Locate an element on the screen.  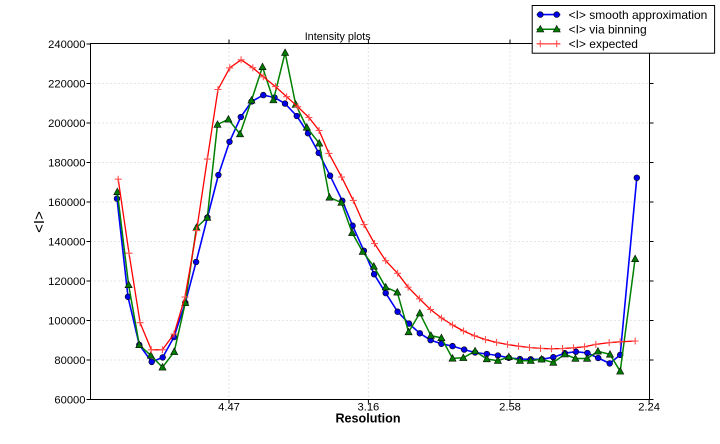
svg-text: Resolution is located at coordinates (367, 419).